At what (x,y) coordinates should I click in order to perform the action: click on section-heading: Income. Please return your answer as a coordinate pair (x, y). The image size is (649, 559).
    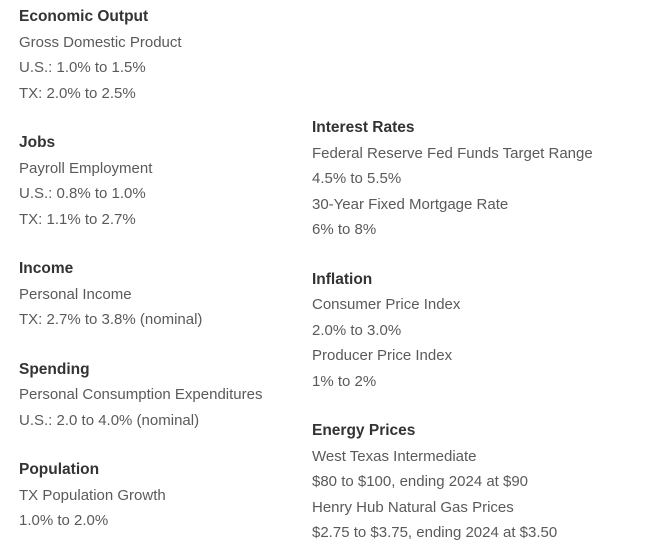
    Looking at the image, I should click on (46, 268).